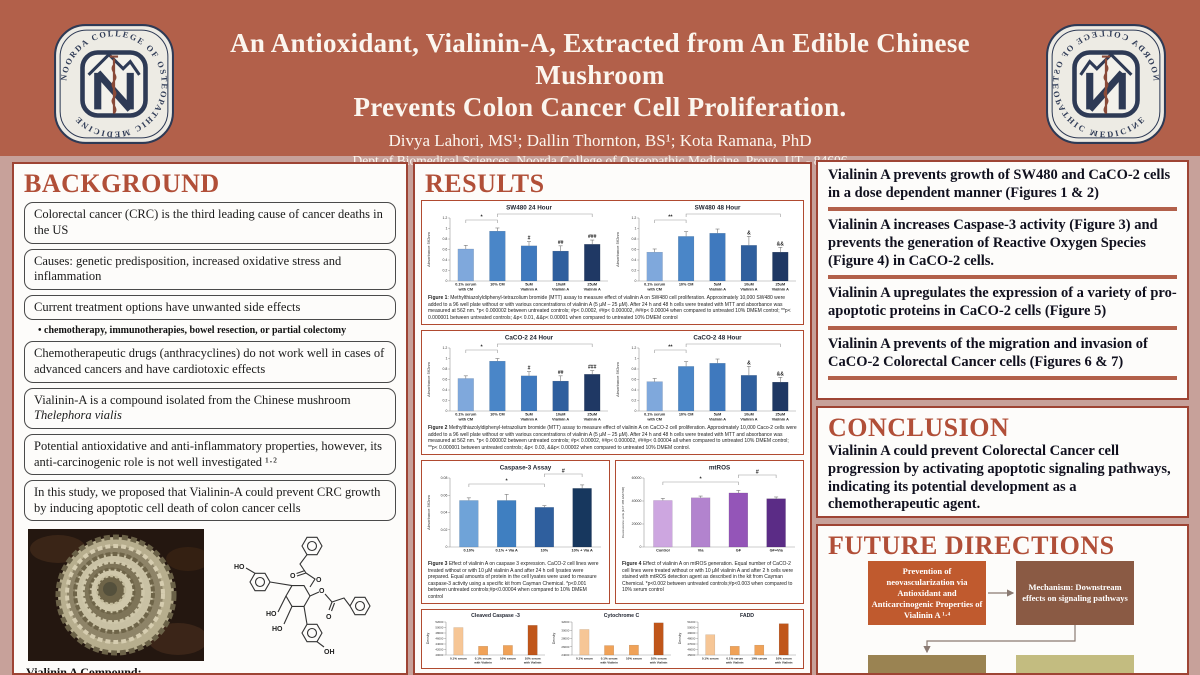  Describe the element at coordinates (322, 591) in the screenshot. I see `structure-label-o-3: O` at that location.